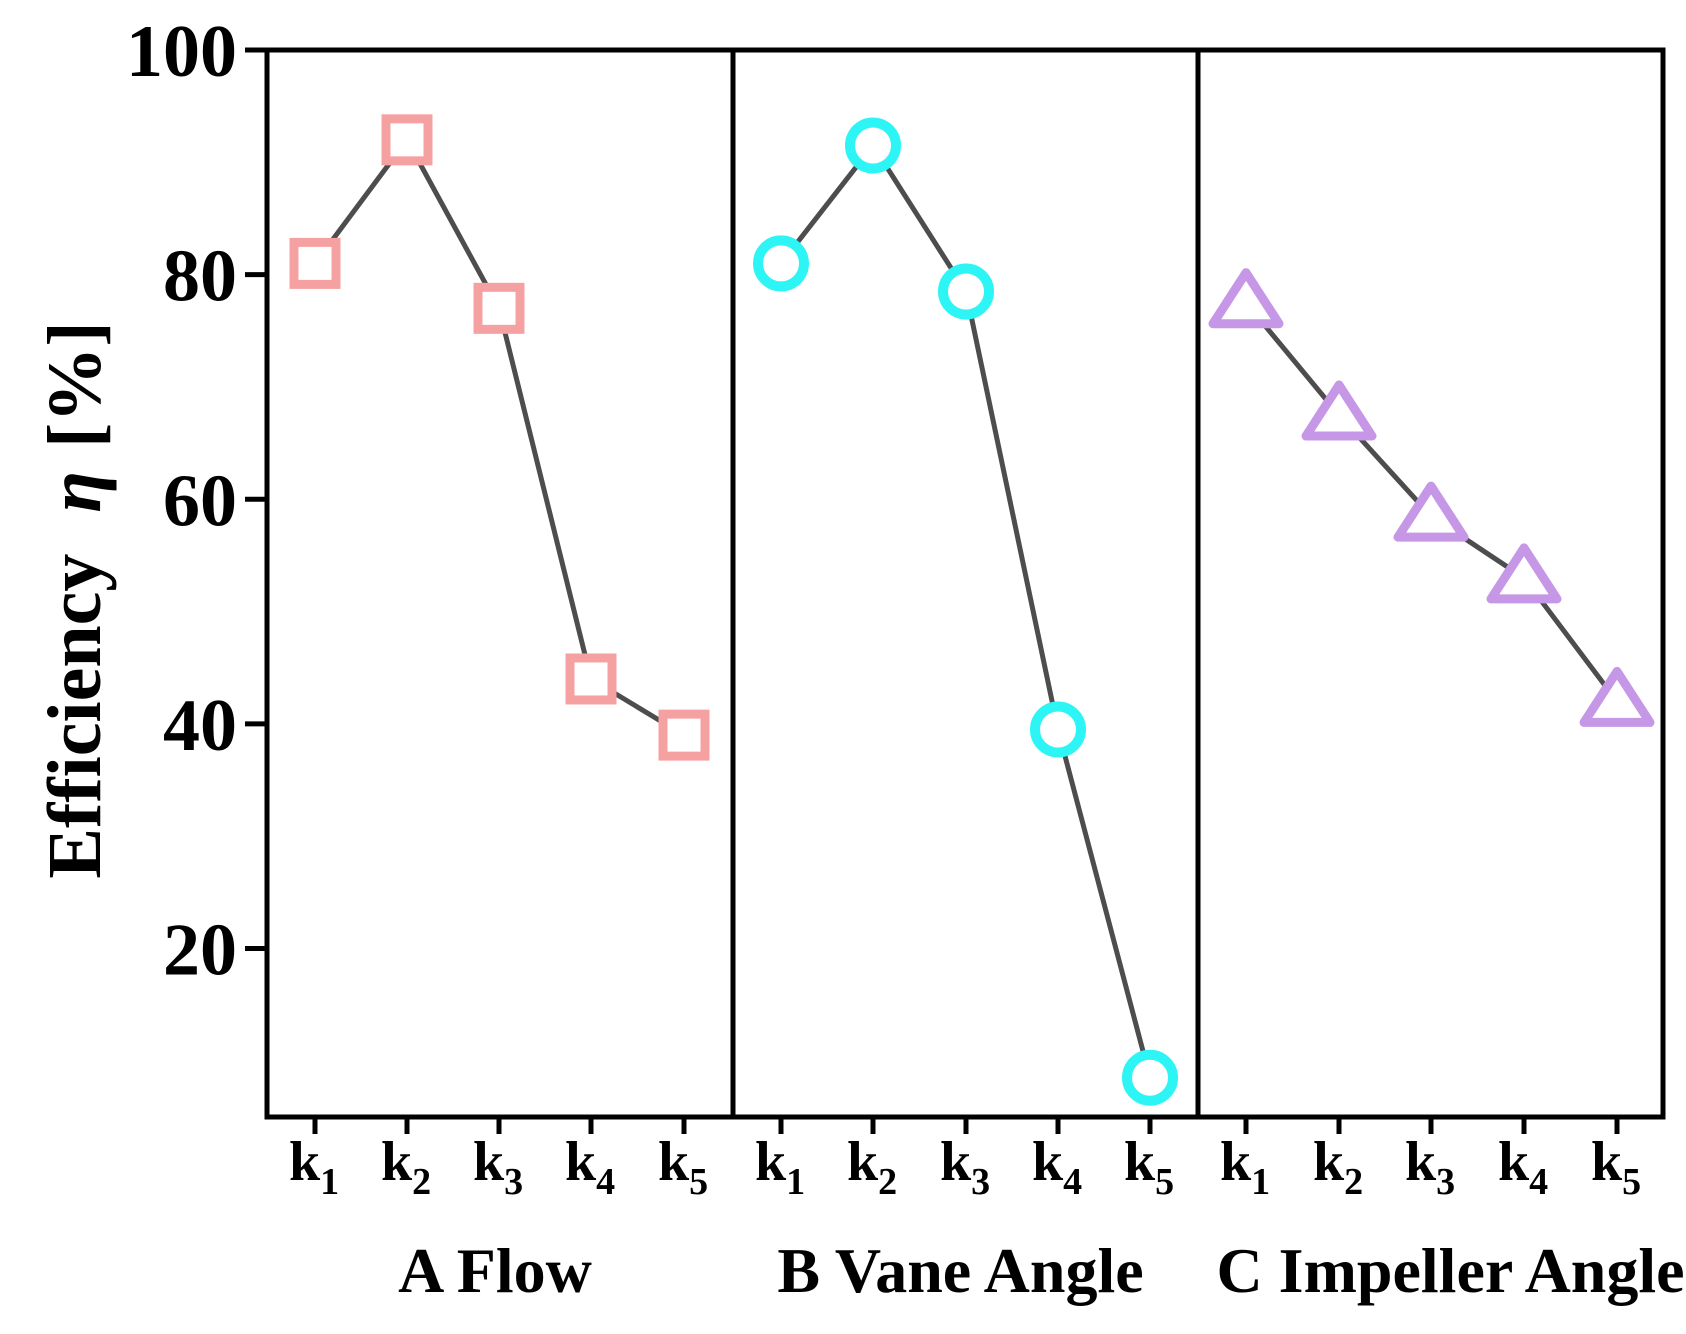 The height and width of the screenshot is (1334, 1686). What do you see at coordinates (200, 726) in the screenshot?
I see `y-tick-label: 40` at bounding box center [200, 726].